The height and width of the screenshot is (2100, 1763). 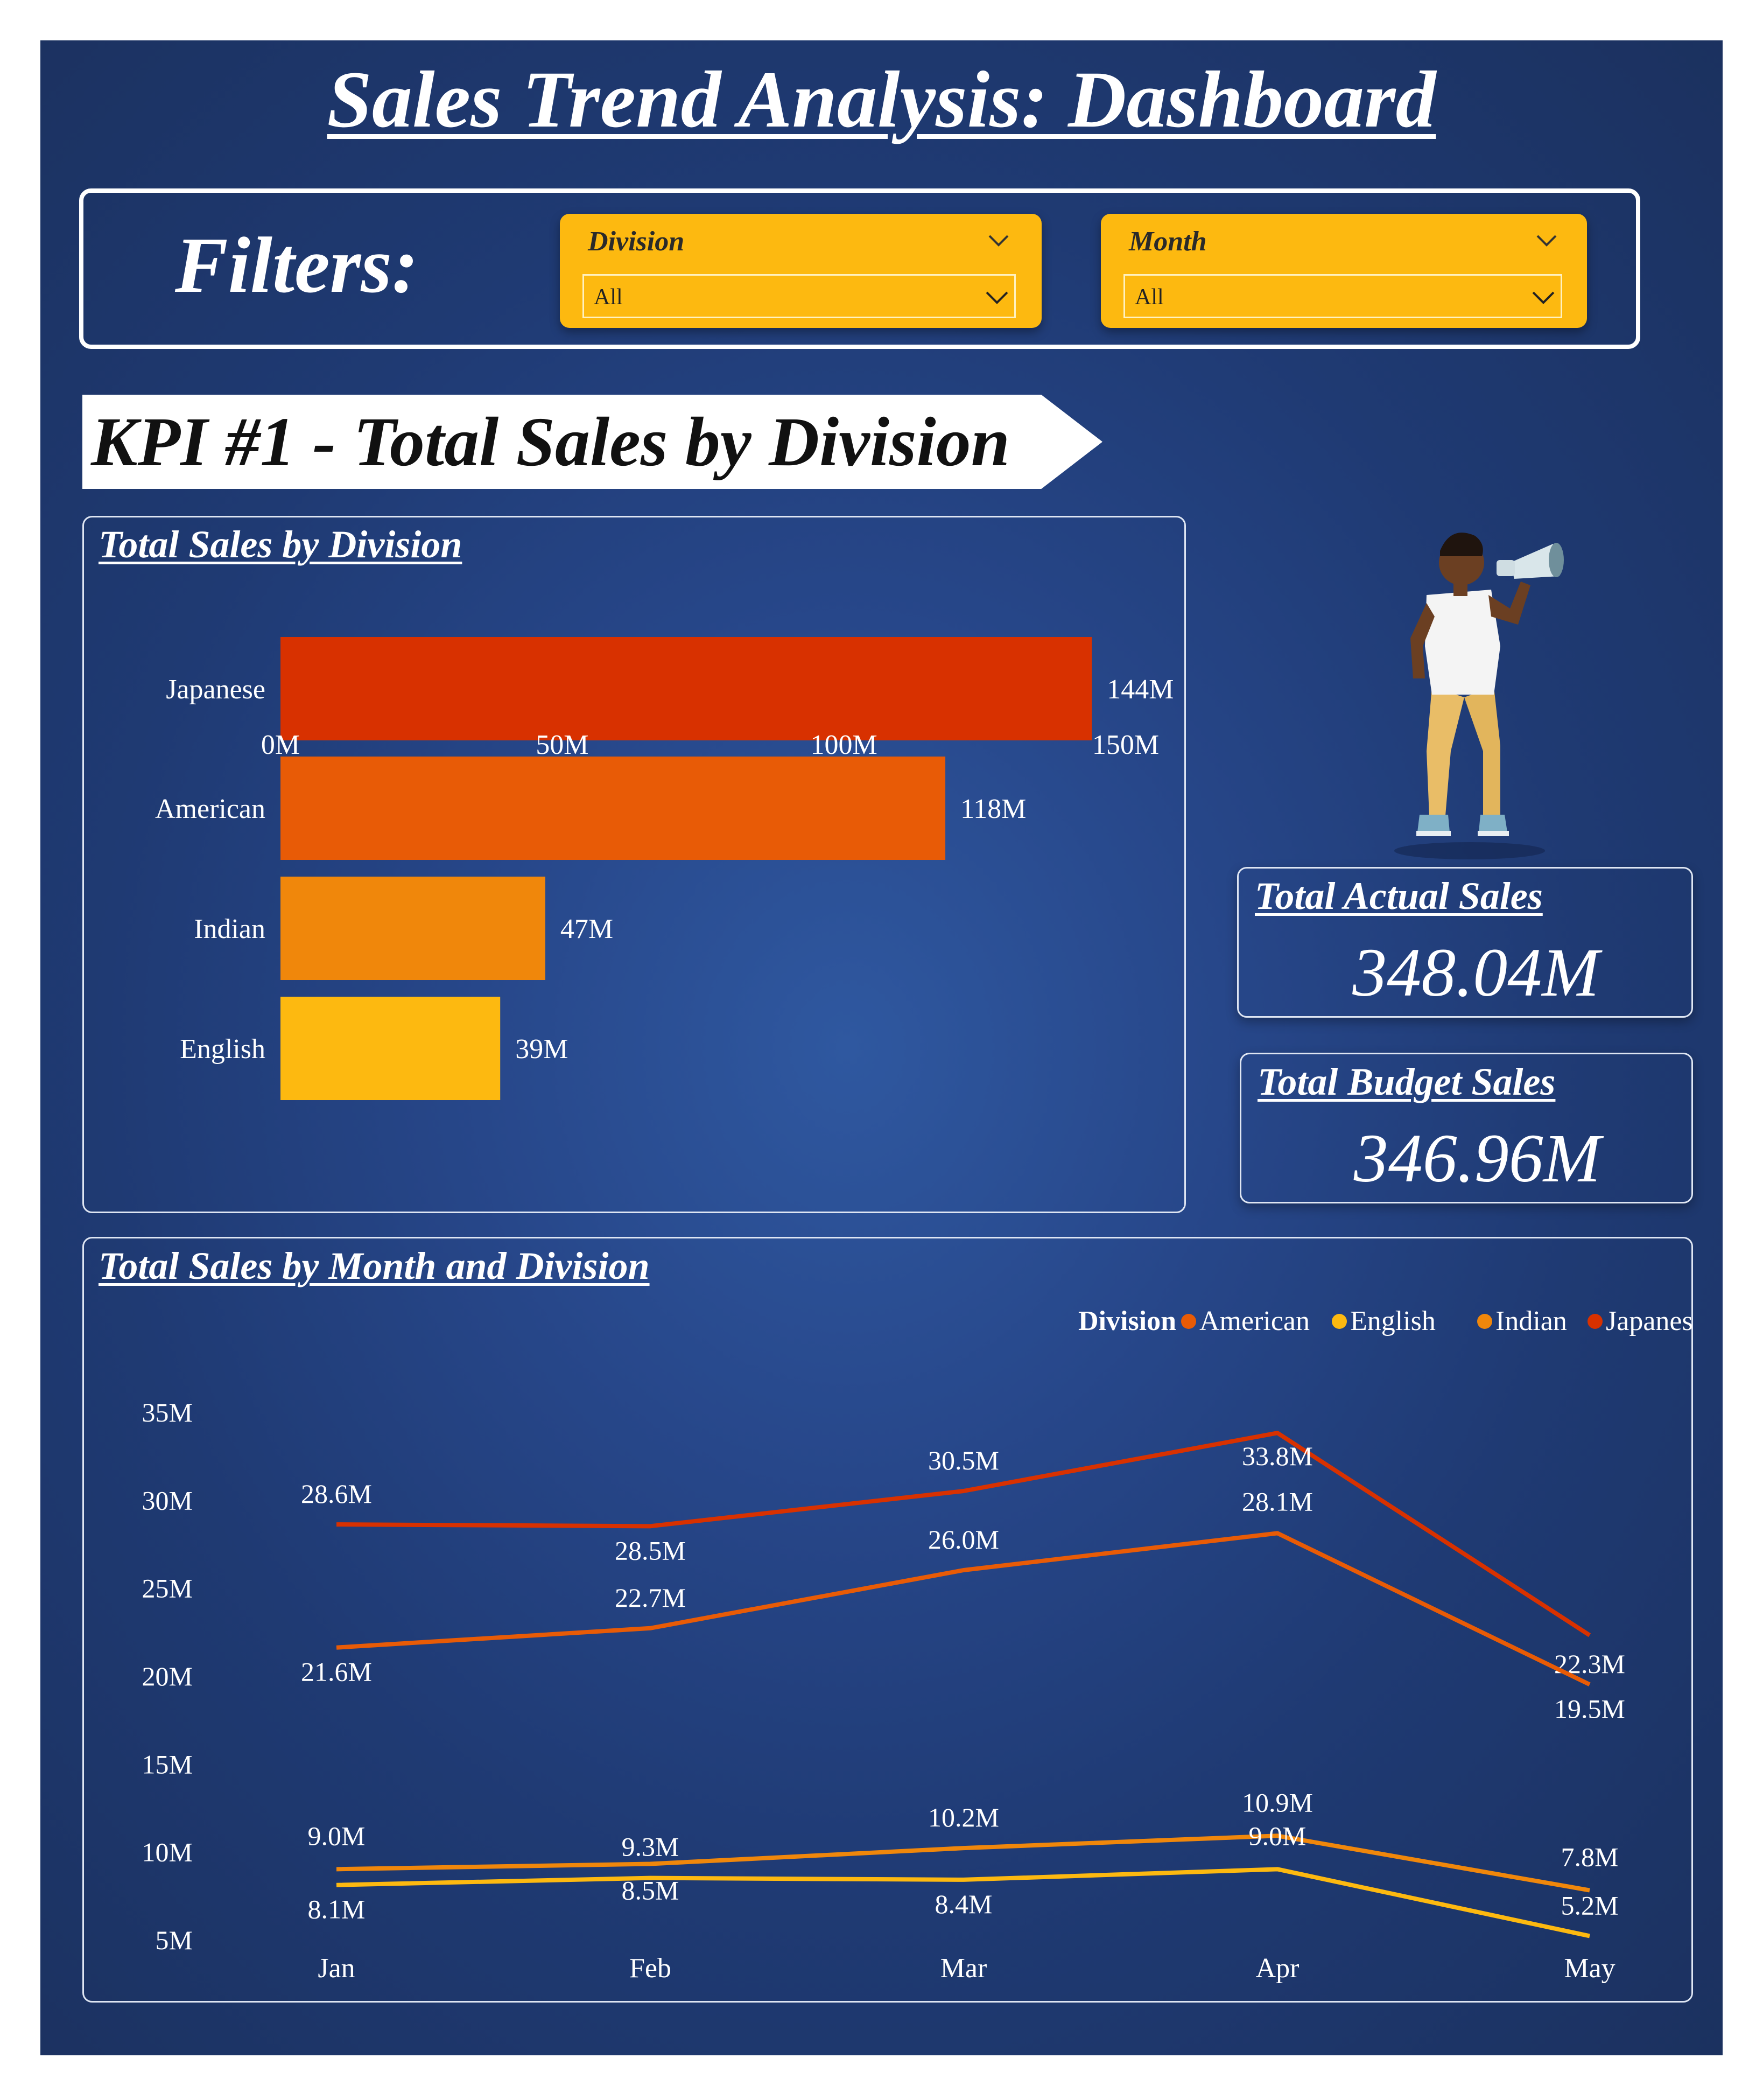 I want to click on data-label-american: 21.6M, so click(x=336, y=1672).